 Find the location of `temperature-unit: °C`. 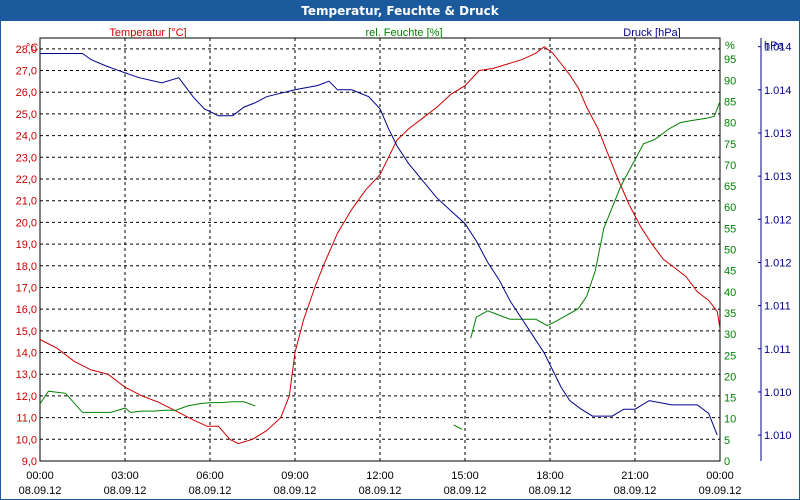

temperature-unit: °C is located at coordinates (32, 48).